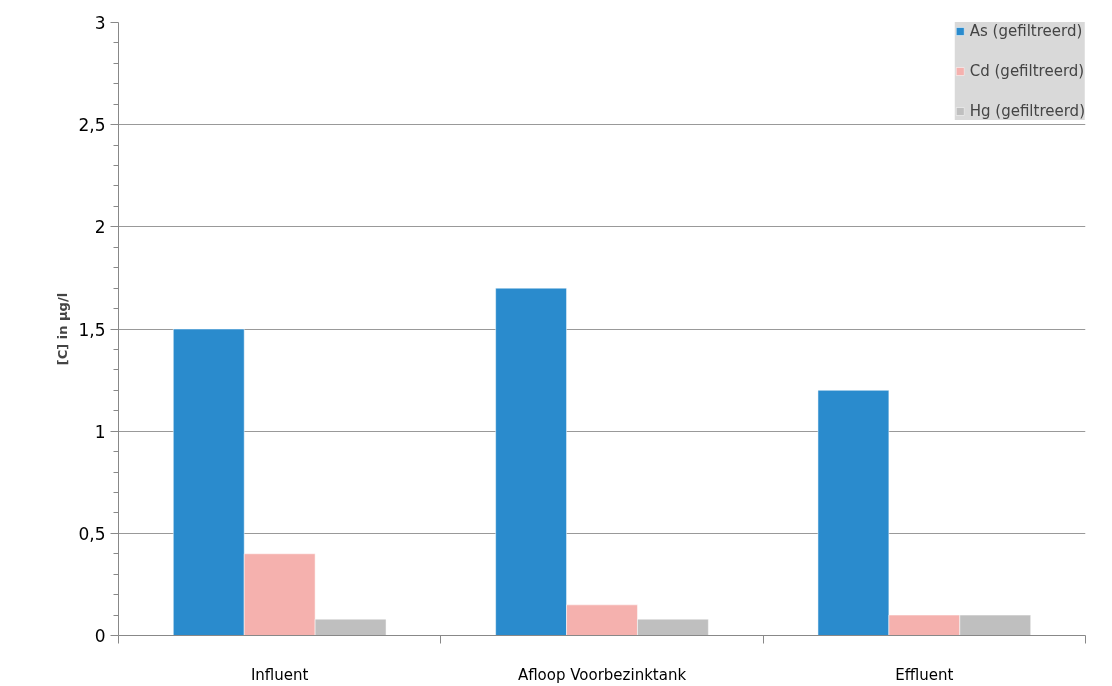 This screenshot has height=686, width=1112. What do you see at coordinates (100, 227) in the screenshot?
I see `y-tick-label: 2` at bounding box center [100, 227].